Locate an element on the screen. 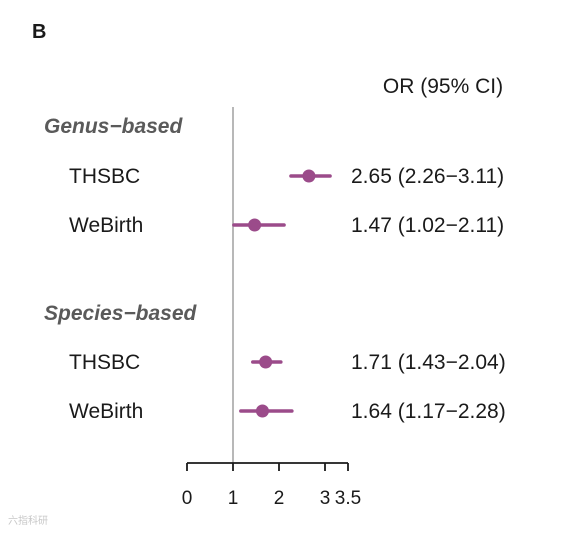 Image resolution: width=564 pixels, height=534 pixels. x-tick-label: 0 is located at coordinates (187, 498).